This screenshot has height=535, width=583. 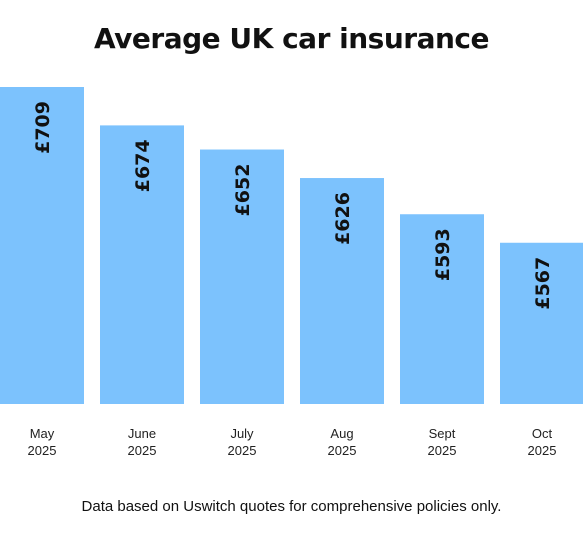 What do you see at coordinates (442, 309) in the screenshot?
I see `bar-sept` at bounding box center [442, 309].